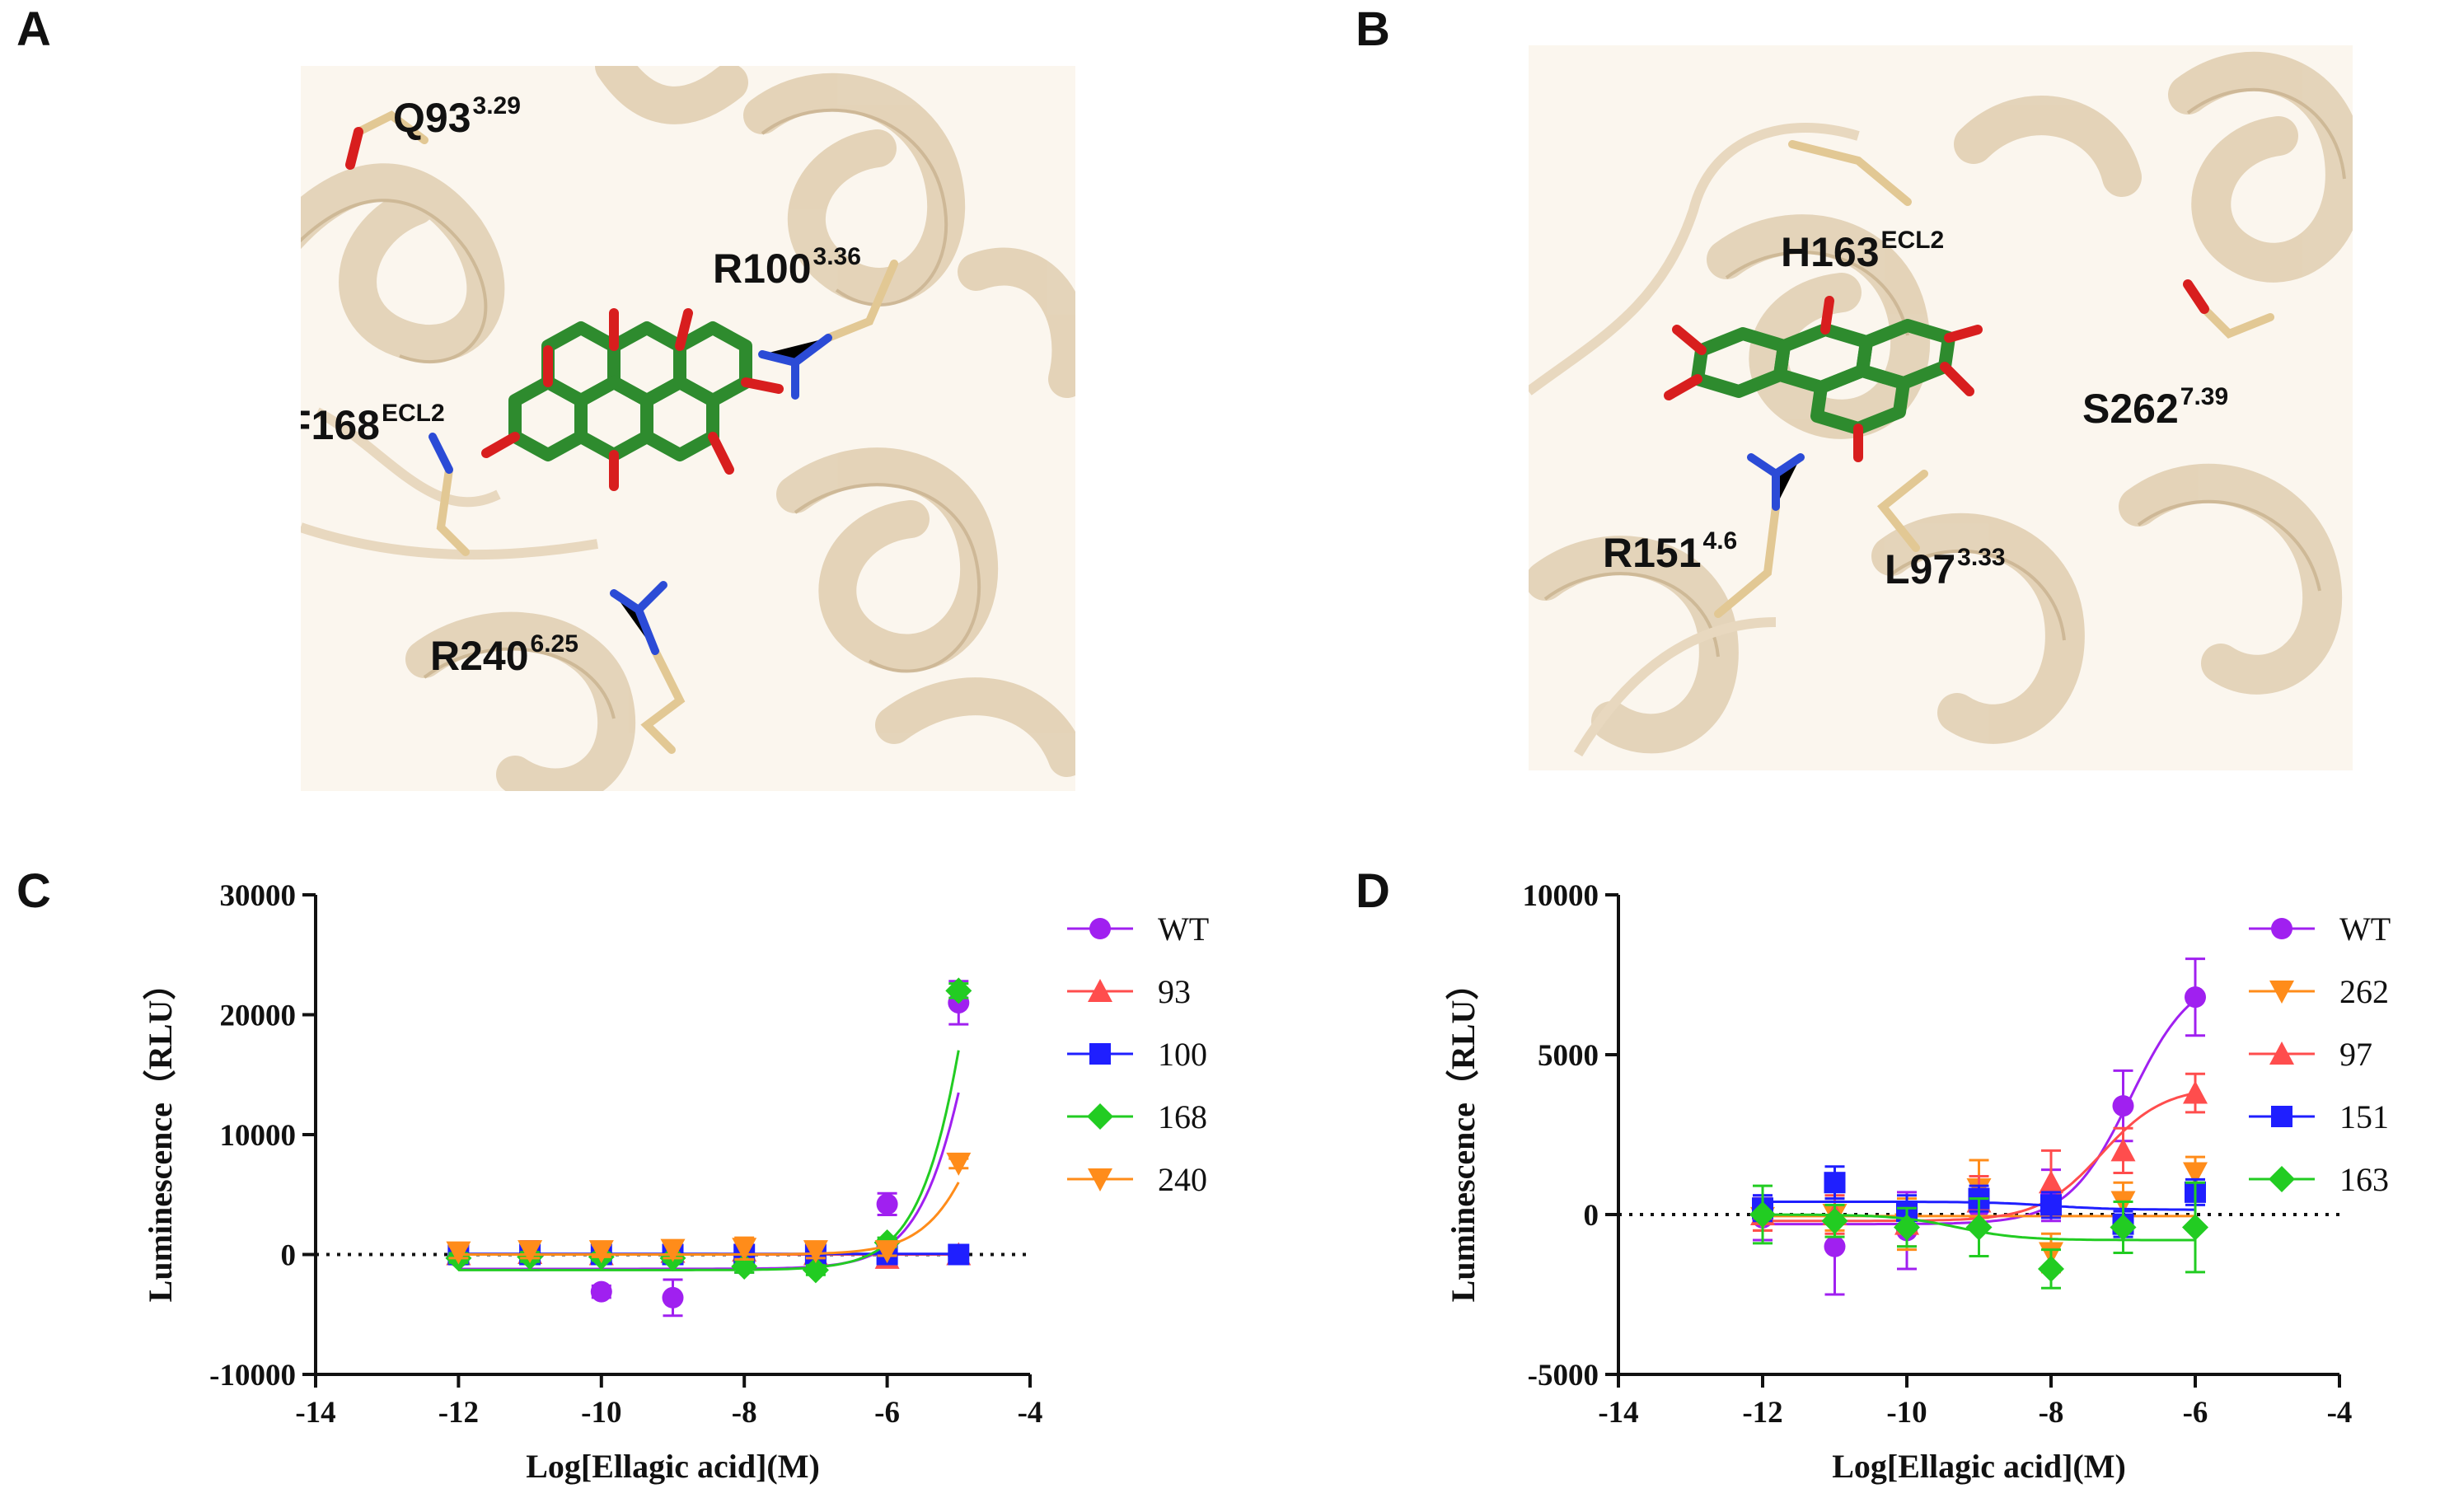 The width and height of the screenshot is (2454, 1512). What do you see at coordinates (1182, 1179) in the screenshot?
I see `legend-label-240: 240` at bounding box center [1182, 1179].